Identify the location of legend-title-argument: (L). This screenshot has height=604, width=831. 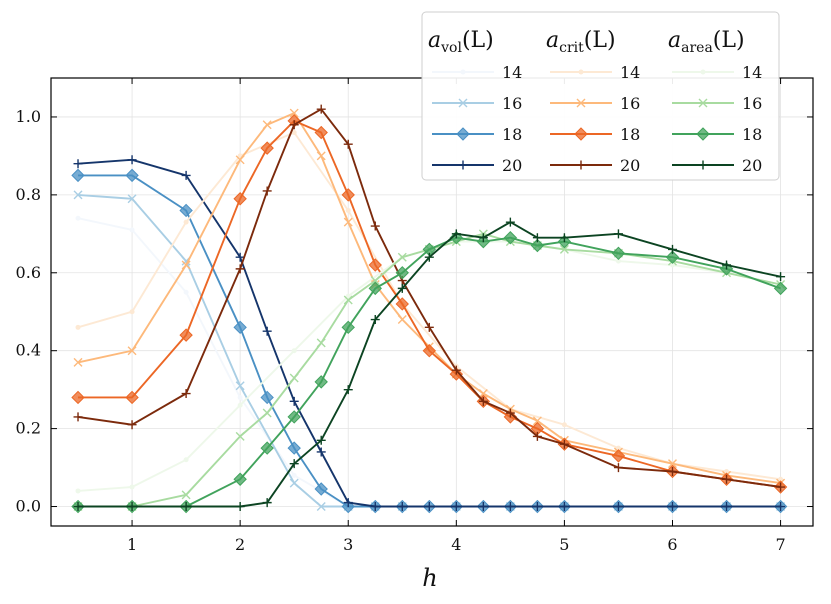
(729, 40).